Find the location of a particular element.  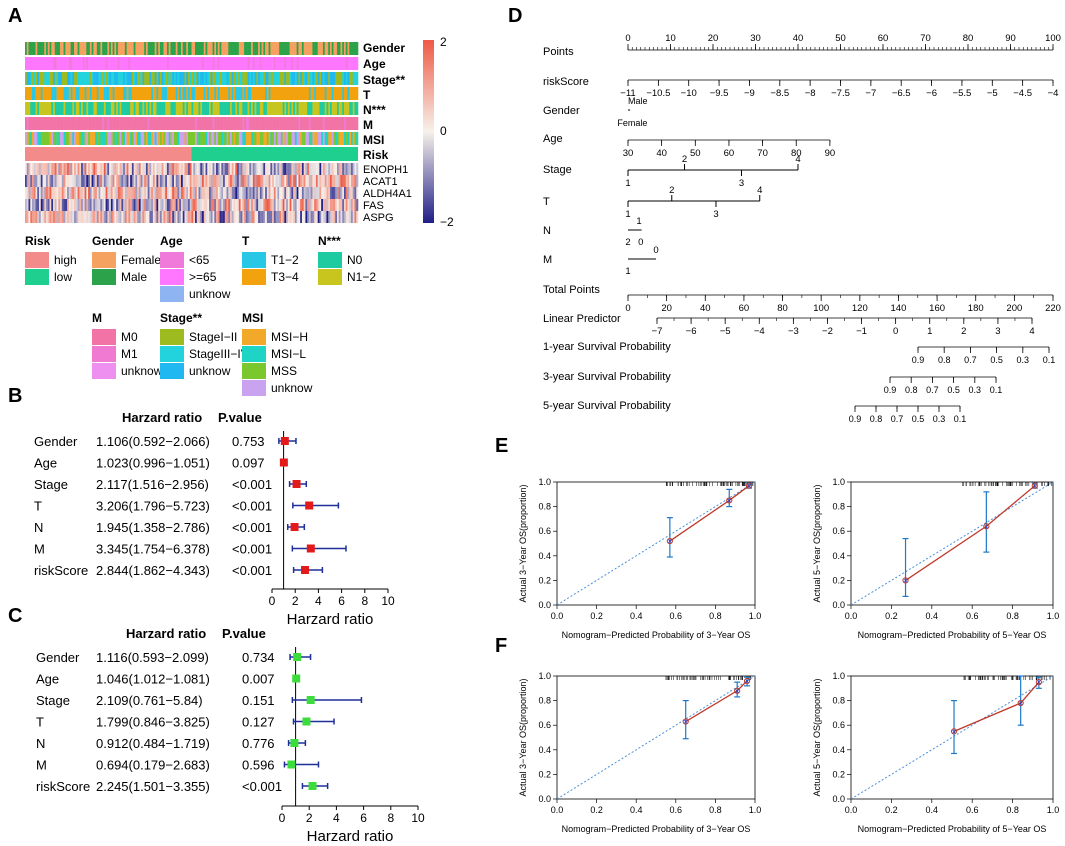

gene-label-acat1: ACAT1 is located at coordinates (380, 182).